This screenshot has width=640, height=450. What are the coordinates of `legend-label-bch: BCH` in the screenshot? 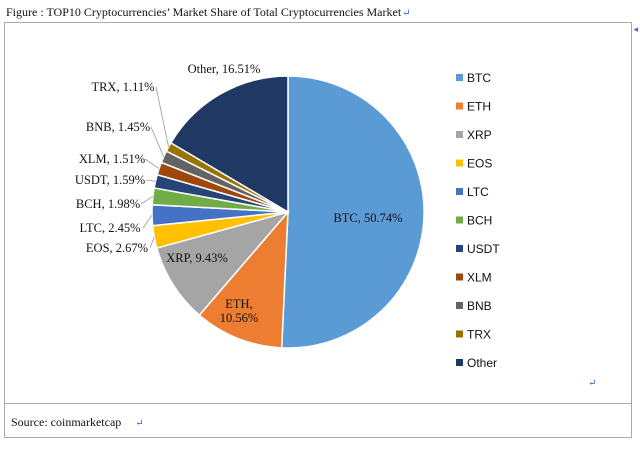 It's located at (479, 221).